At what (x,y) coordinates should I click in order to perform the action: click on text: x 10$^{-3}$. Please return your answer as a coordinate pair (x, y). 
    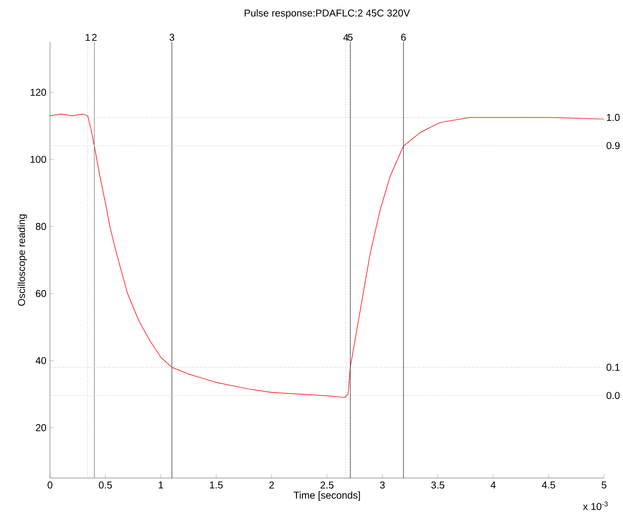
    Looking at the image, I should click on (595, 505).